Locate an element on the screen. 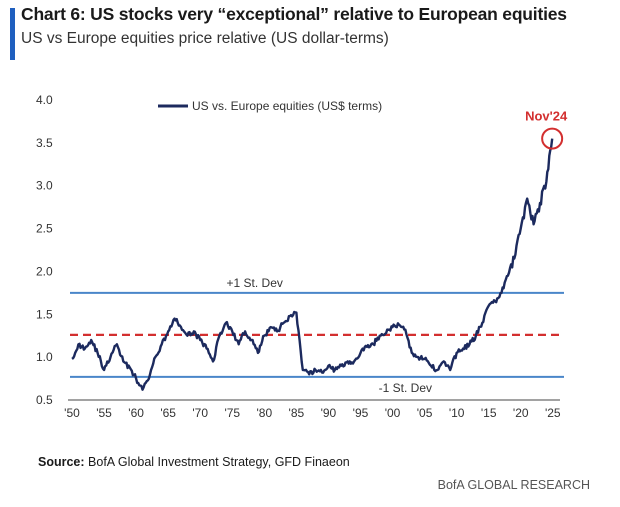  x-tick-label: '65 is located at coordinates (168, 413).